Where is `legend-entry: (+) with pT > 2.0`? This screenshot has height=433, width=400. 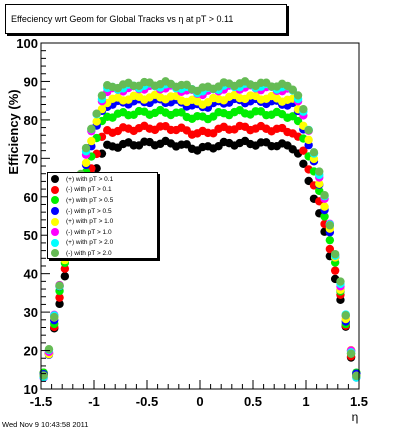
legend-entry: (+) with pT > 2.0 is located at coordinates (102, 243).